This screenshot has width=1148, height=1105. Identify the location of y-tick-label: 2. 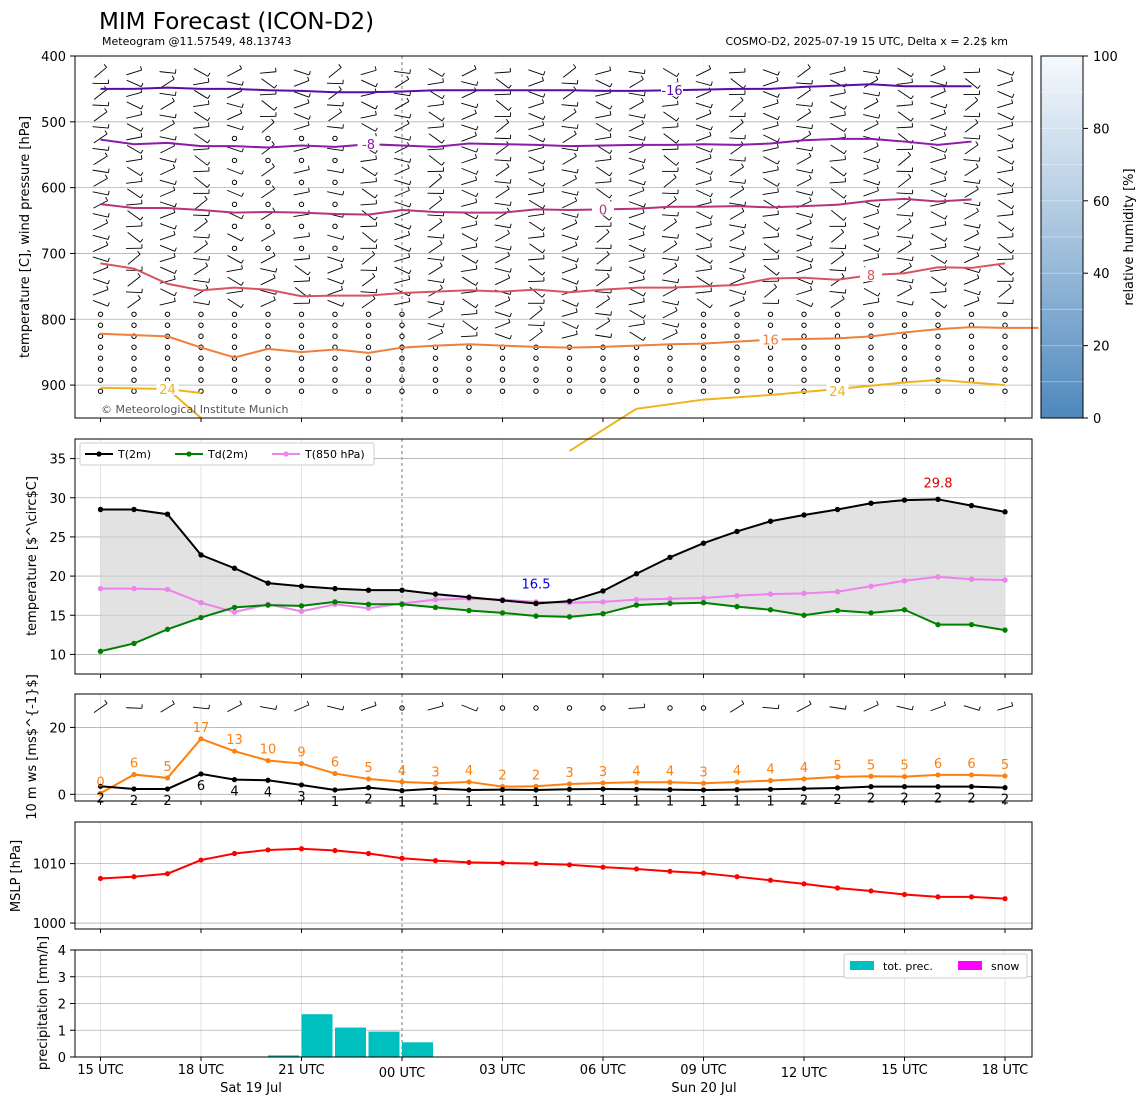
(62, 1005).